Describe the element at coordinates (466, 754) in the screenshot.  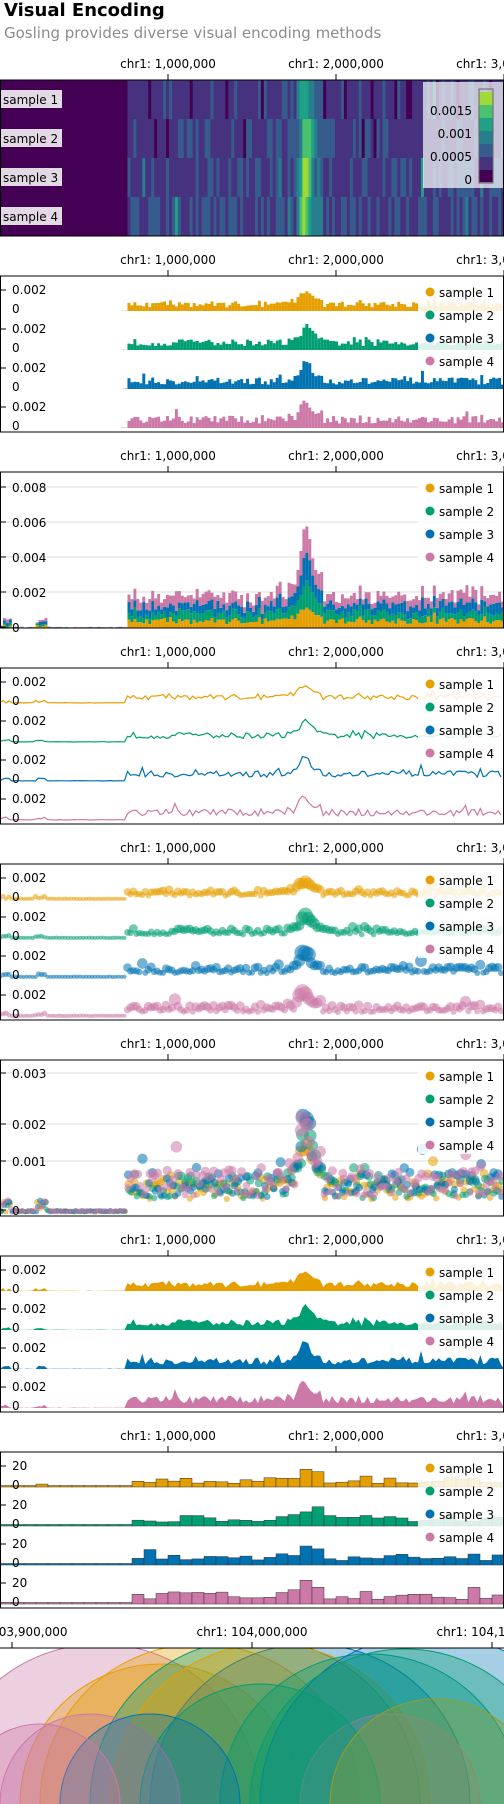
I see `legend-label-4: sample 4` at that location.